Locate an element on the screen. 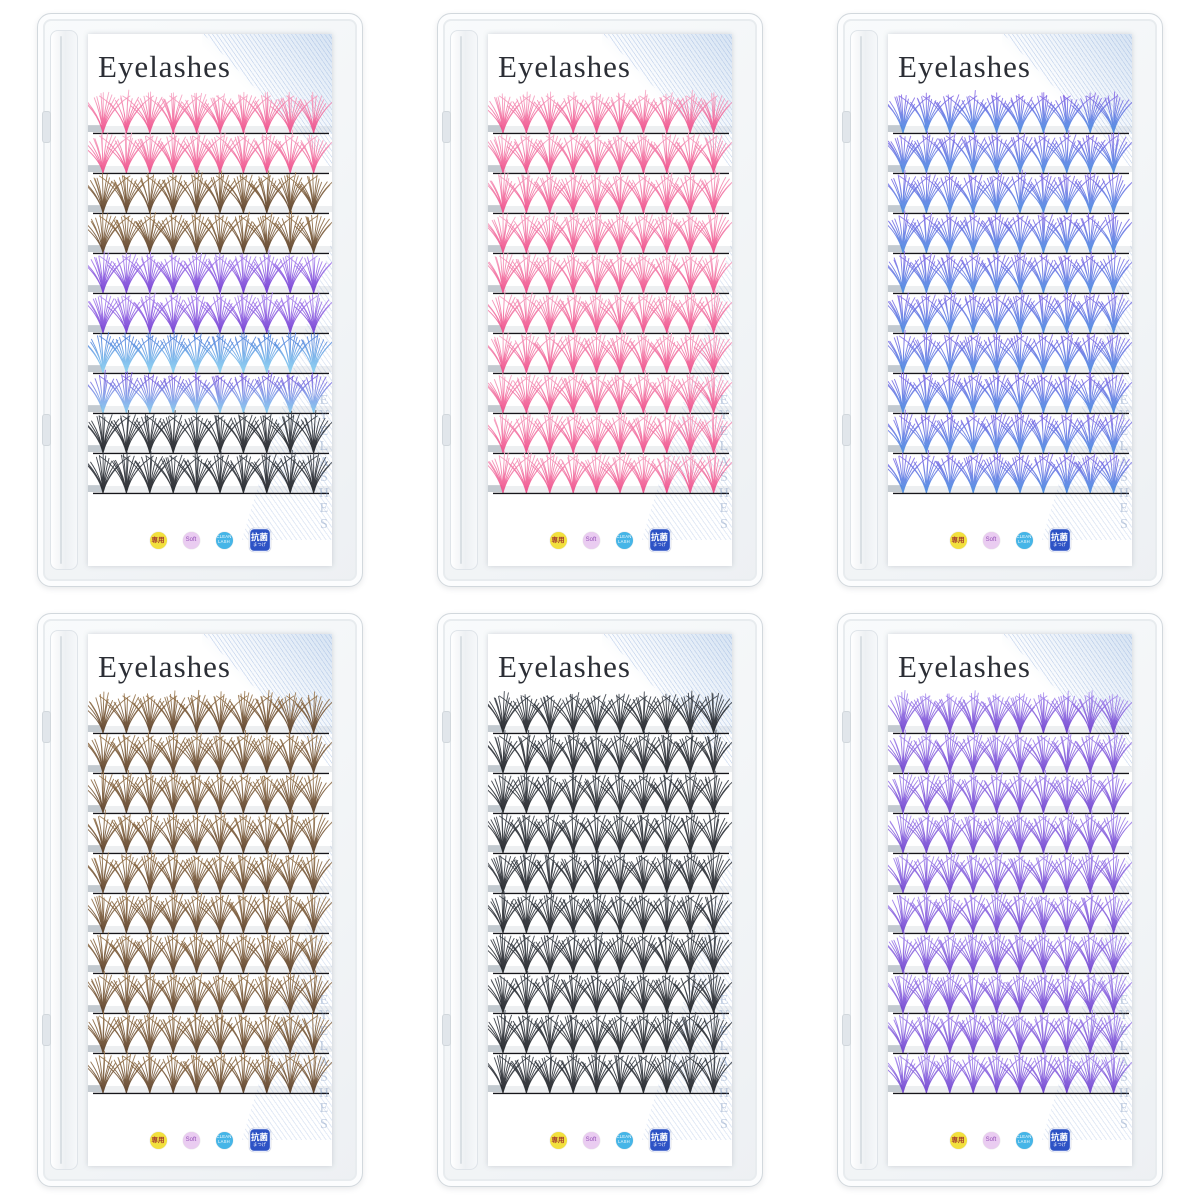  case-hinge-line is located at coordinates (861, 900).